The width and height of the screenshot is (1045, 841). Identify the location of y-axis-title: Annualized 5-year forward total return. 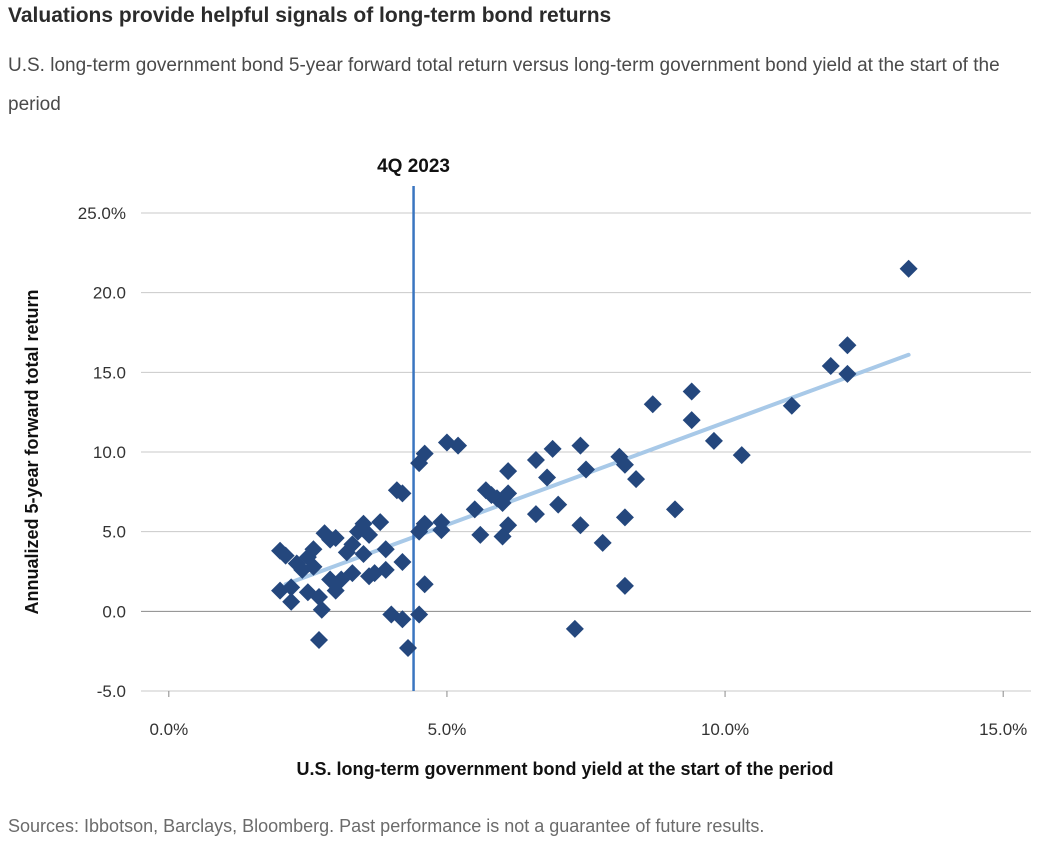
(32, 451).